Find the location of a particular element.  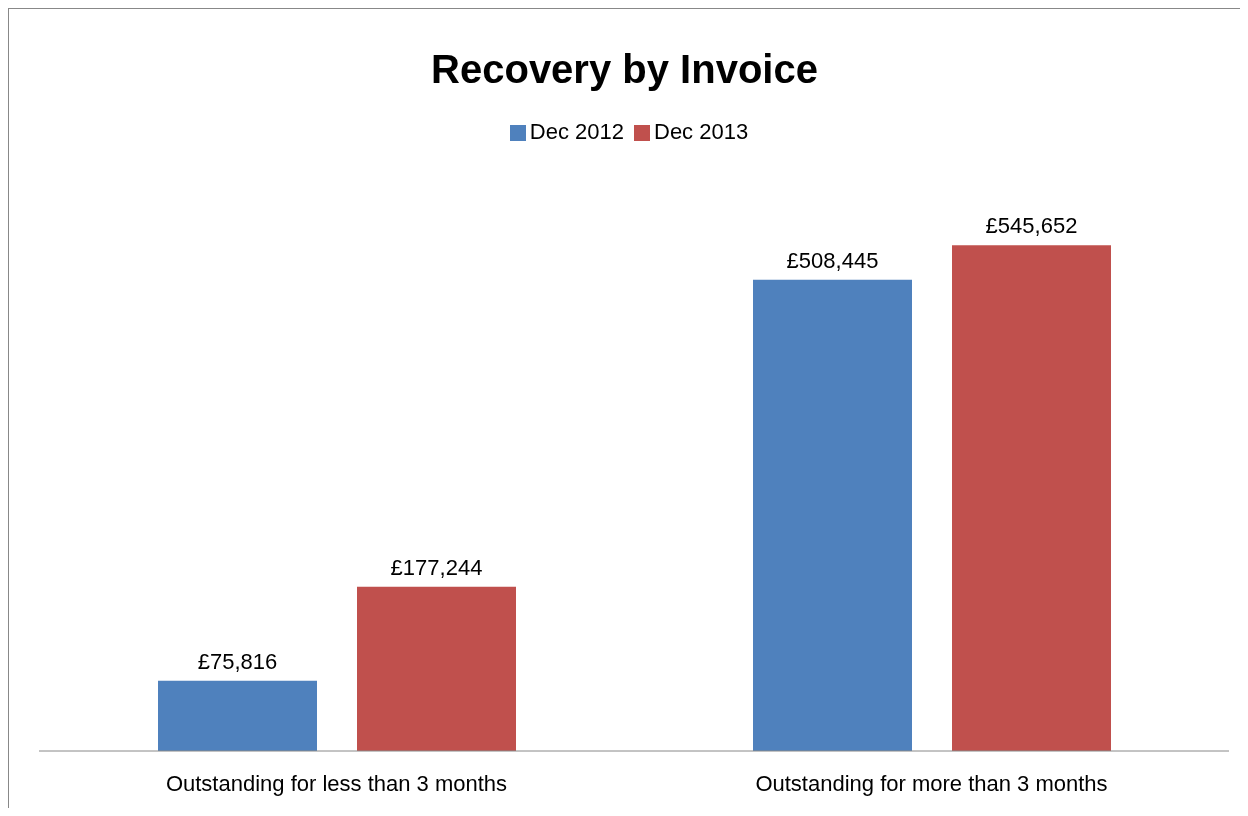

legend-label: Dec 2012 is located at coordinates (576, 131).